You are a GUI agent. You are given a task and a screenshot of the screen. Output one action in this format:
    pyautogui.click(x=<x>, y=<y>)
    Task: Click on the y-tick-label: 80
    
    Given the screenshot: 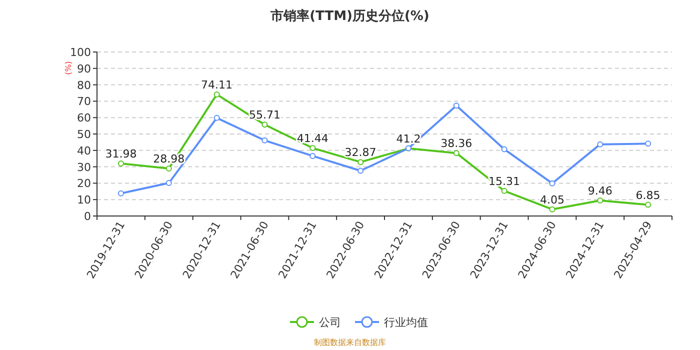 What is the action you would take?
    pyautogui.click(x=84, y=85)
    